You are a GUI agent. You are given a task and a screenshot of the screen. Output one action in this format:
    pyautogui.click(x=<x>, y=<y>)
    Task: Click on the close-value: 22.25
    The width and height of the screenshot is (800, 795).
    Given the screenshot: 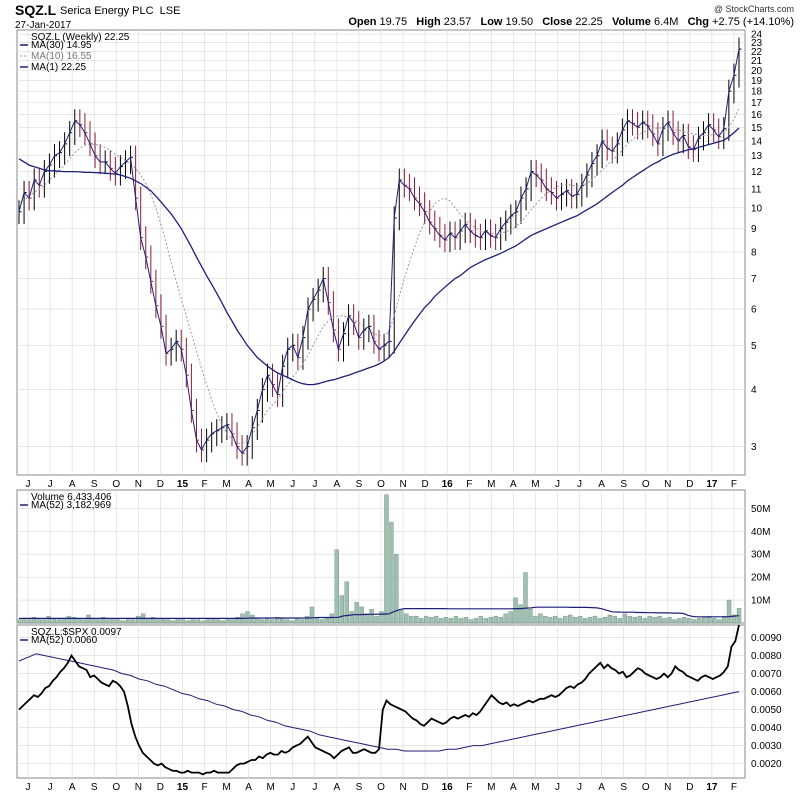 What is the action you would take?
    pyautogui.click(x=589, y=22)
    